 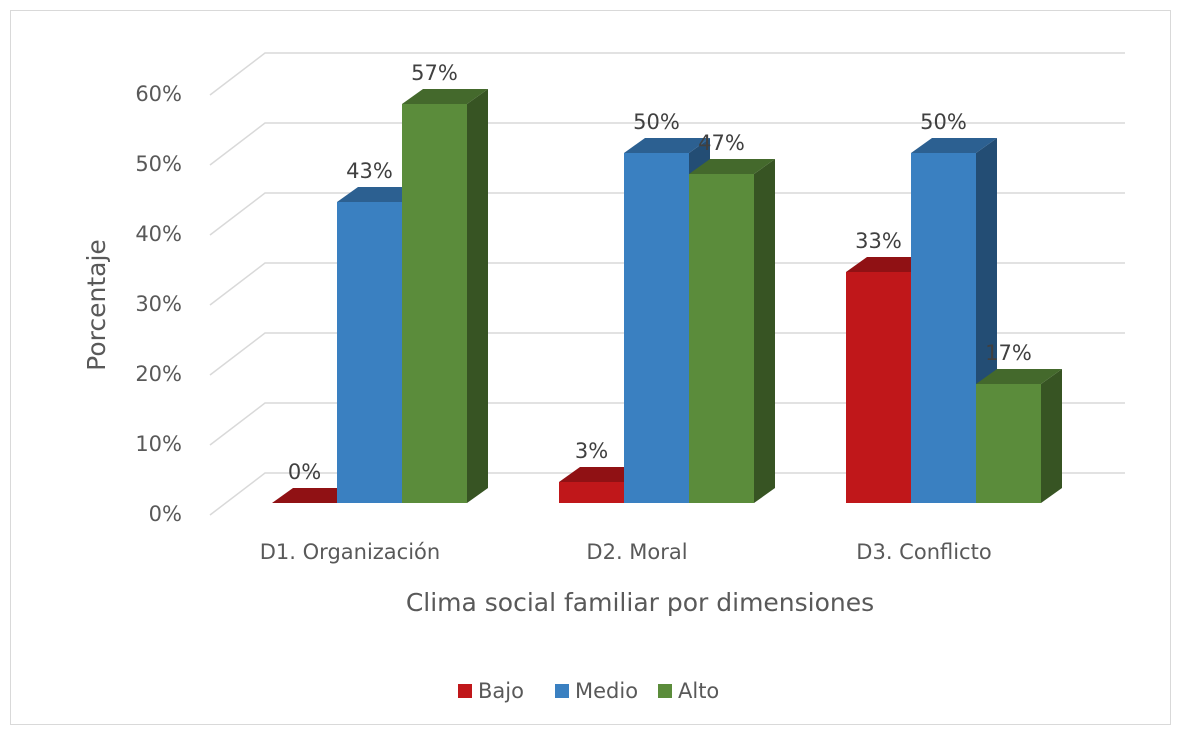 I want to click on y-tick-label: 30%, so click(x=158, y=304).